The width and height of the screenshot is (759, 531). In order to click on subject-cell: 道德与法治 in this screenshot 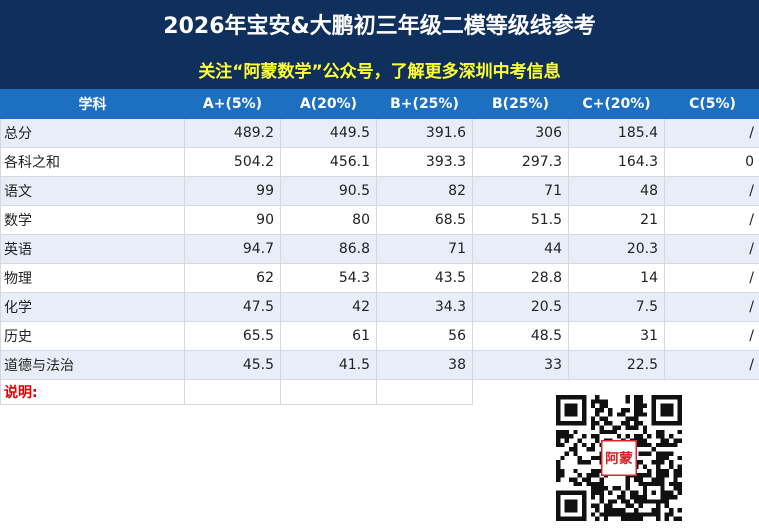, I will do `click(92, 365)`.